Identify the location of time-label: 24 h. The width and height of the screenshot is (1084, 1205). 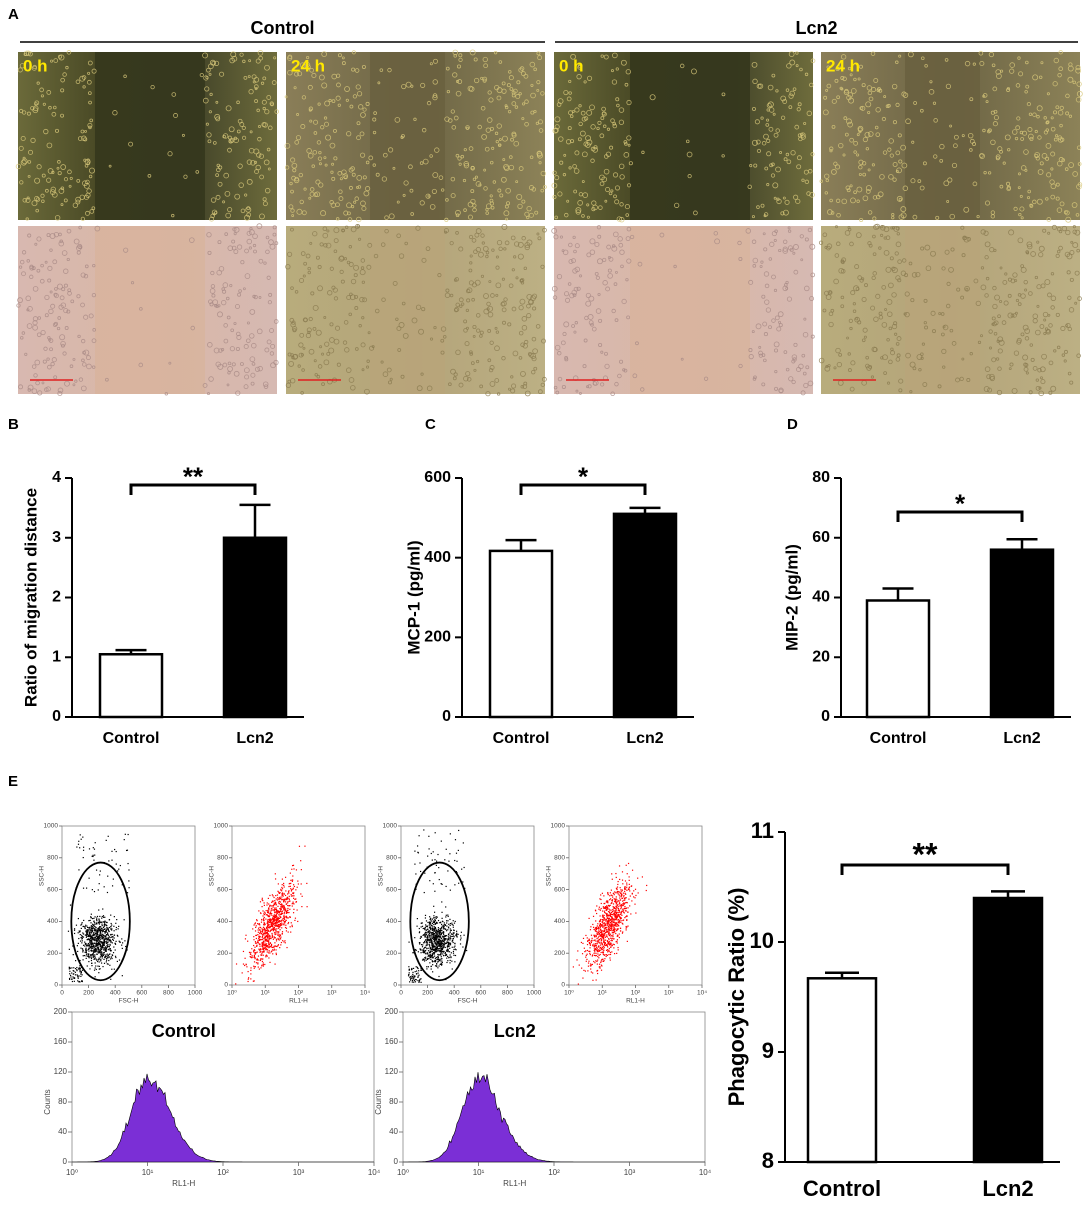
(843, 65).